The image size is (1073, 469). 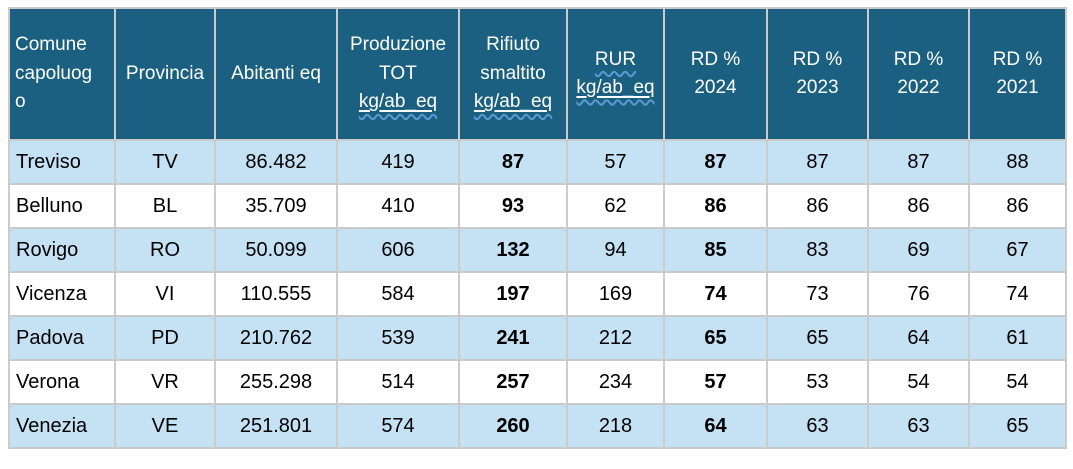 What do you see at coordinates (817, 162) in the screenshot?
I see `cell-rd2023: 87` at bounding box center [817, 162].